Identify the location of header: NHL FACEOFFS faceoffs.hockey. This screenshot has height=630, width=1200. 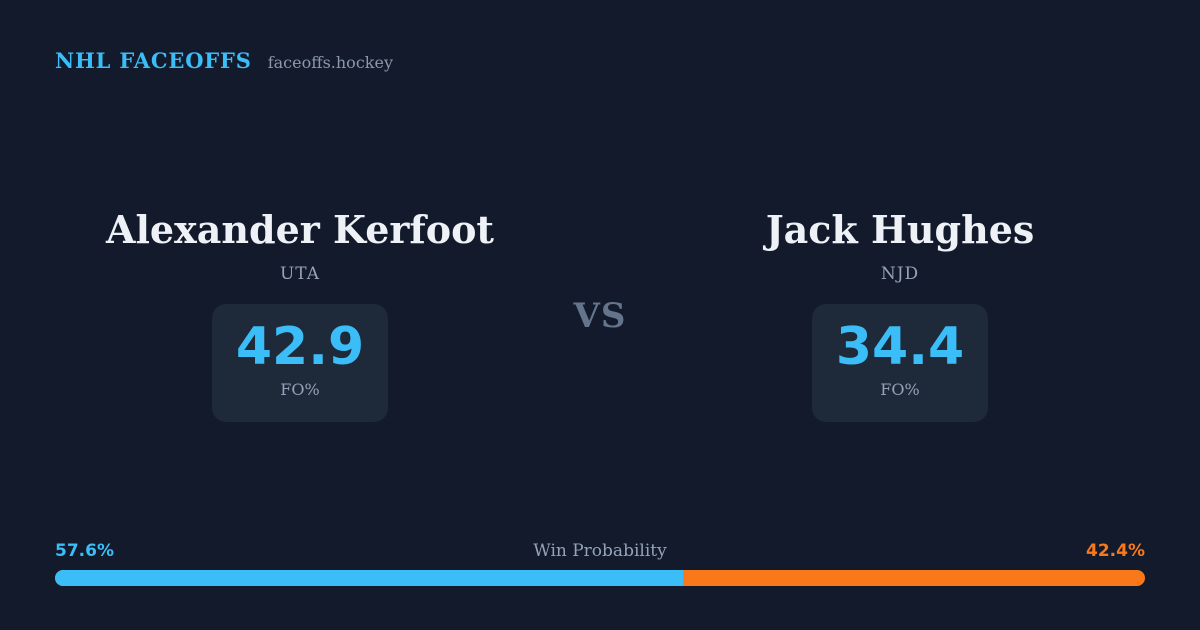
(224, 60).